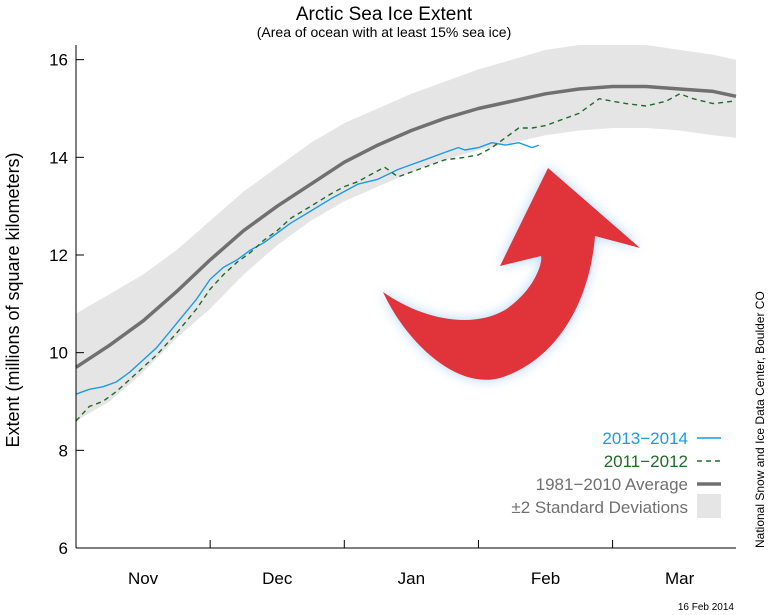  I want to click on x-tick-label: Mar, so click(680, 578).